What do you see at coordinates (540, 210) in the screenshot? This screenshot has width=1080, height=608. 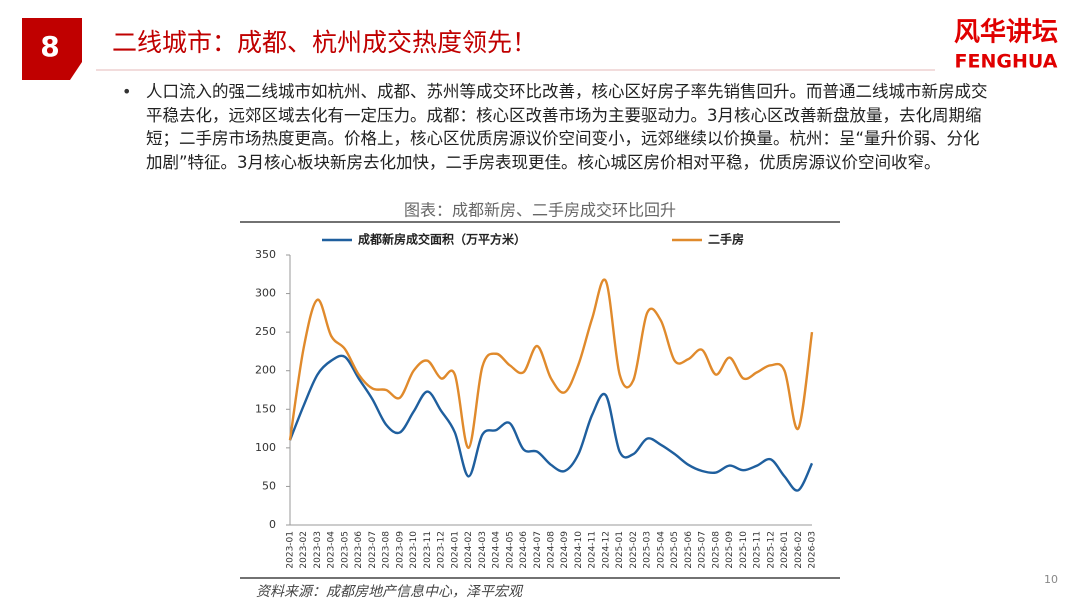 I see `chart-title: 图表：成都新房、二手房成交环比回升` at bounding box center [540, 210].